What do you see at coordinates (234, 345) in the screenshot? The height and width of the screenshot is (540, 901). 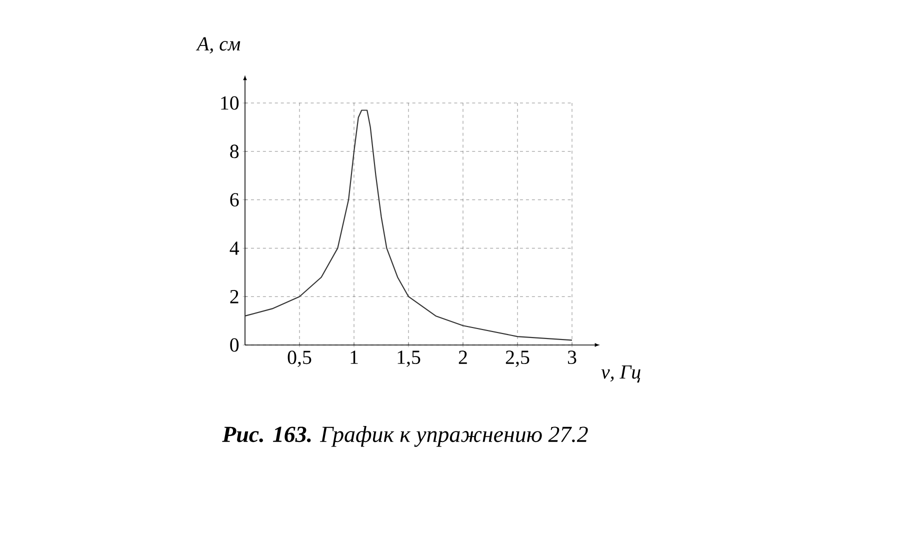 I see `y-tick-label: 0` at bounding box center [234, 345].